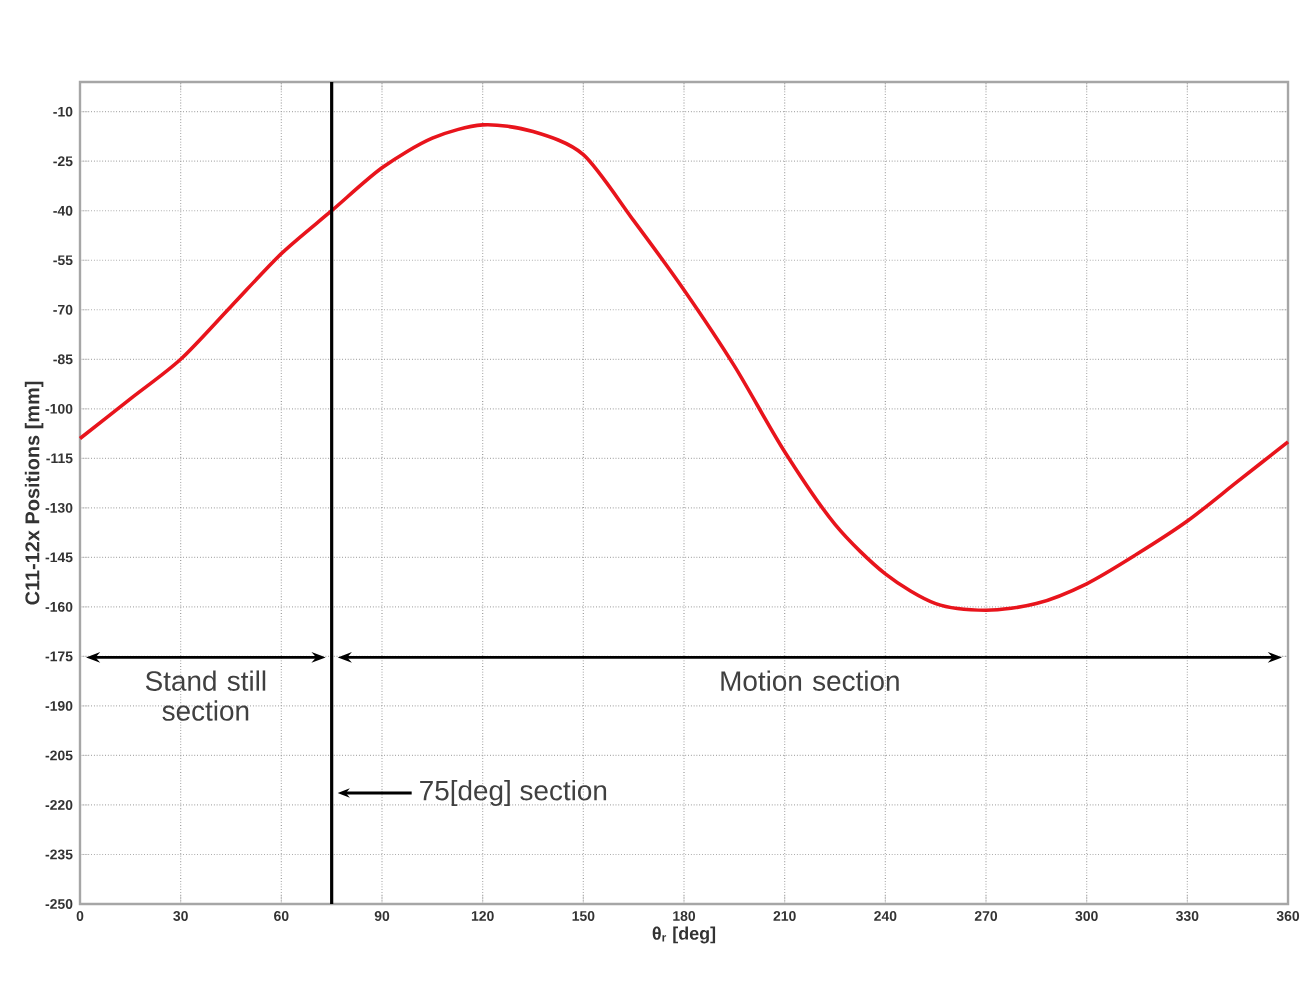  What do you see at coordinates (34, 493) in the screenshot?
I see `y-axis-title: C11-12x Positions [mm]` at bounding box center [34, 493].